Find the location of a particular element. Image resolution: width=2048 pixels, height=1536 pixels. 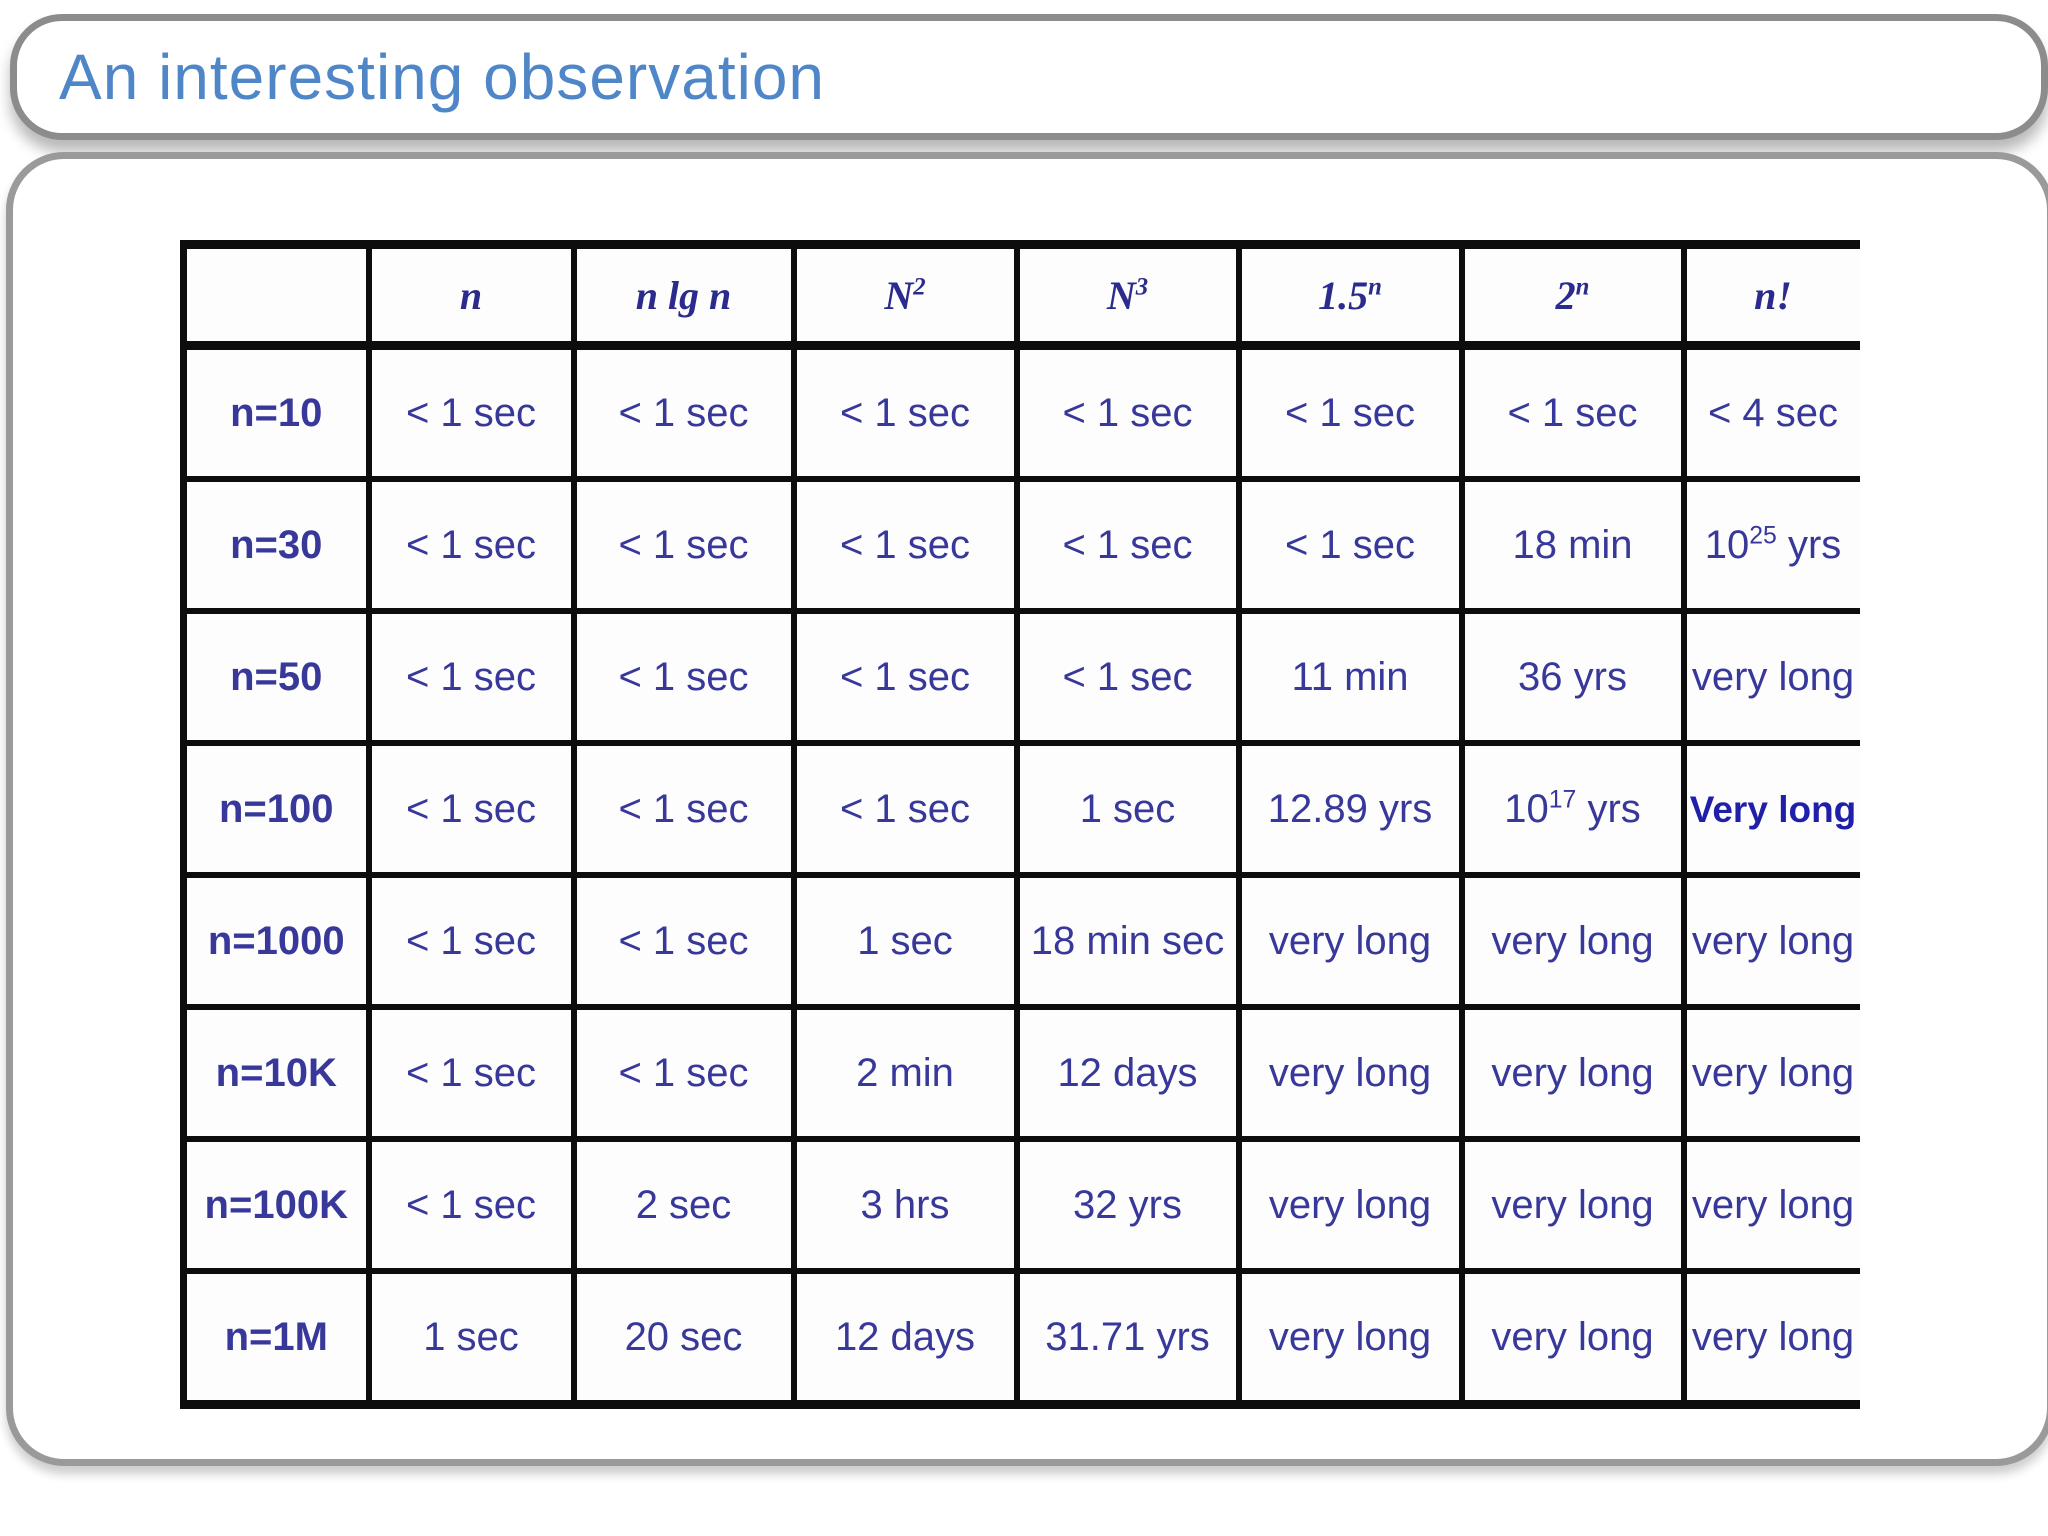

header-label: n lg n is located at coordinates (683, 295).